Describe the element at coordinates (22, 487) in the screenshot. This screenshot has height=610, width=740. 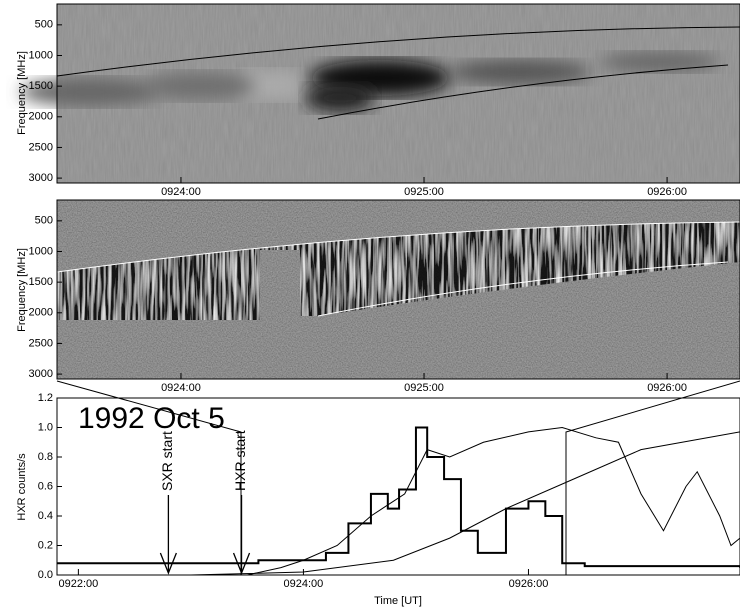
I see `y-axis-label: HXR counts/s` at that location.